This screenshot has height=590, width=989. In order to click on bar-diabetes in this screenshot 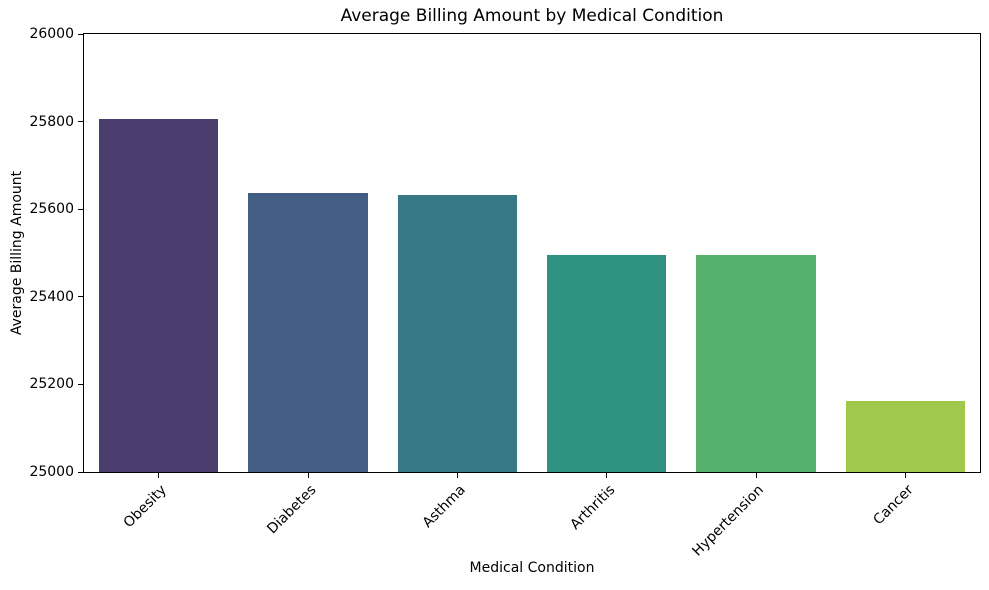, I will do `click(308, 332)`.